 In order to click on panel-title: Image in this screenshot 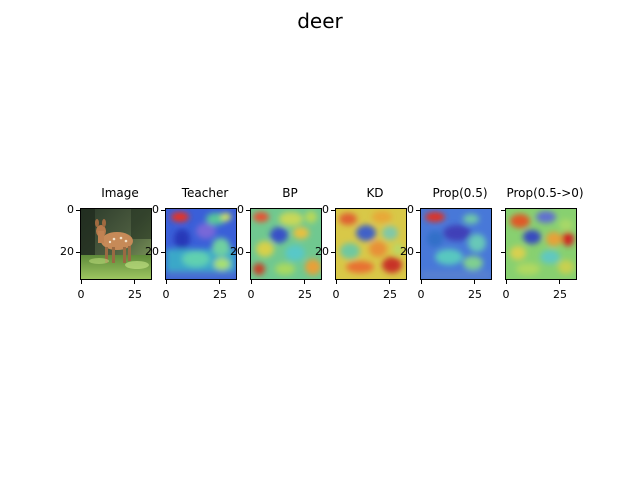, I will do `click(120, 193)`.